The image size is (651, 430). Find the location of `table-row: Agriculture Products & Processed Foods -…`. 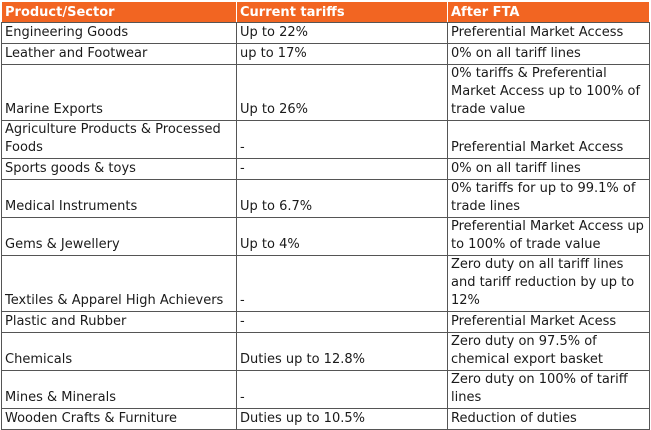

table-row: Agriculture Products & Processed Foods -… is located at coordinates (325, 139).